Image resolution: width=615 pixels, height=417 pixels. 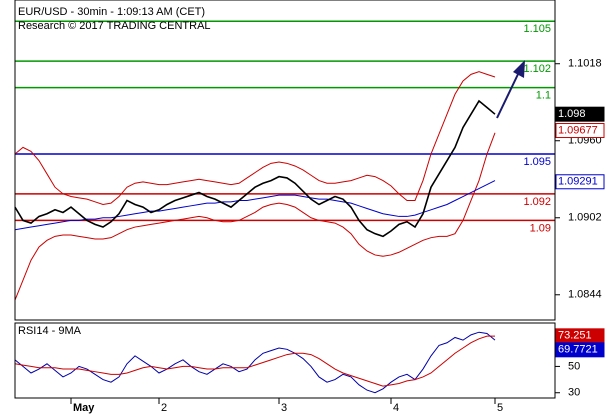 What do you see at coordinates (508, 94) in the screenshot?
I see `arrow-shaft` at bounding box center [508, 94].